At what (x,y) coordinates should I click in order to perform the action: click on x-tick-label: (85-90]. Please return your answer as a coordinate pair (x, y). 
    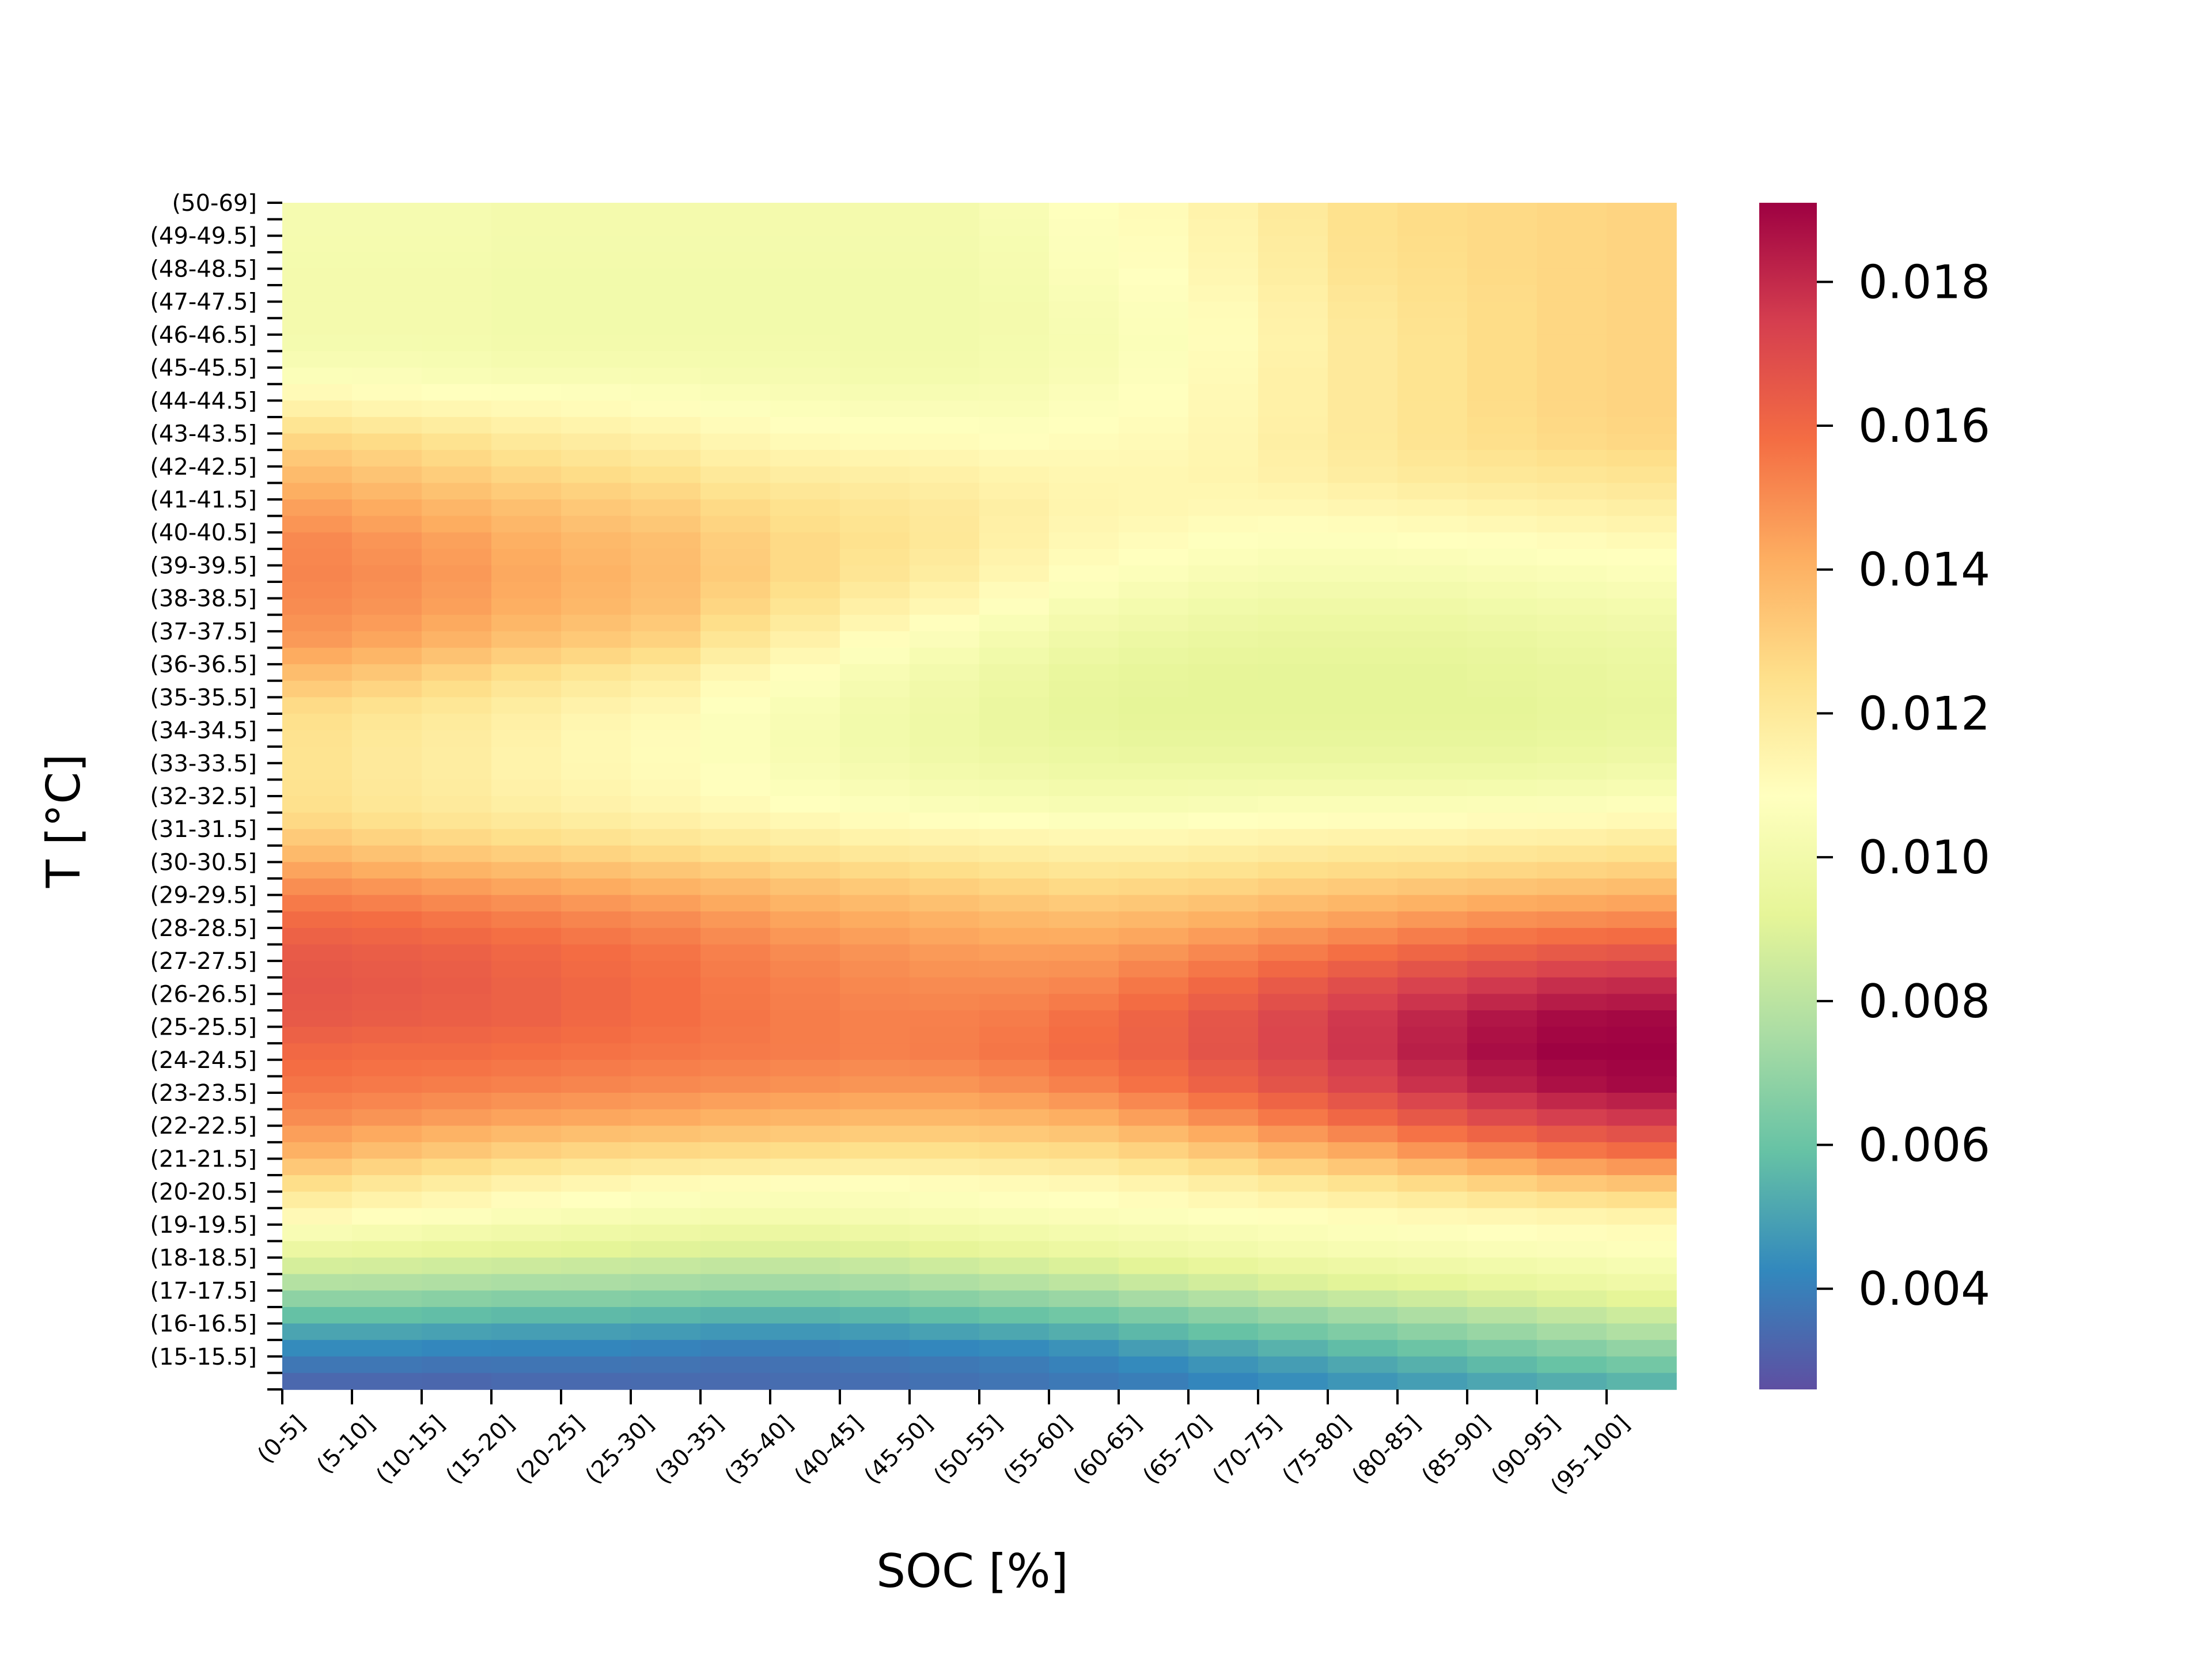
    Looking at the image, I should click on (1455, 1450).